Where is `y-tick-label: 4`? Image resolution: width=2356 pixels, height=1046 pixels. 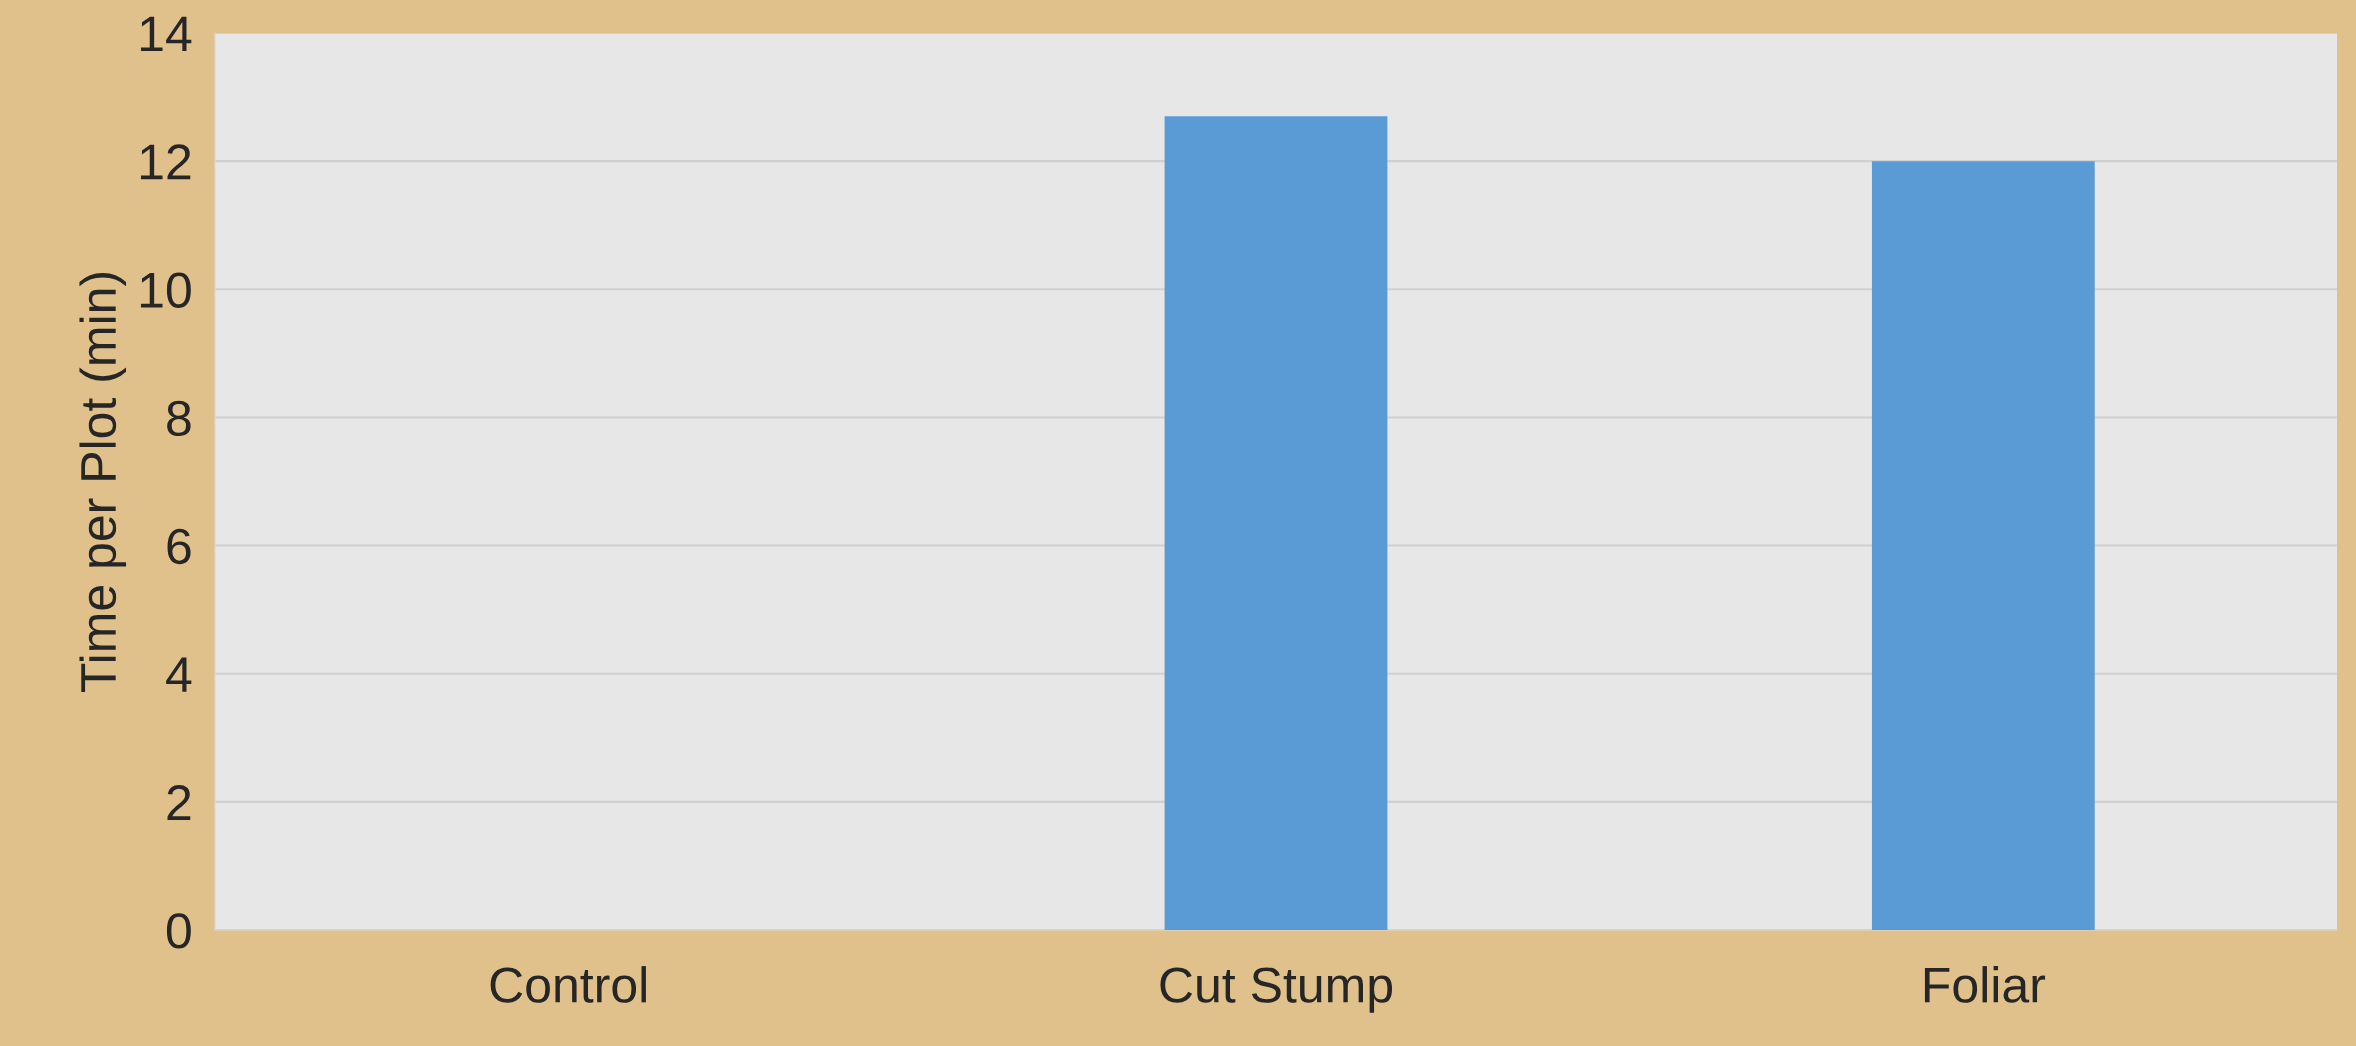 y-tick-label: 4 is located at coordinates (179, 674).